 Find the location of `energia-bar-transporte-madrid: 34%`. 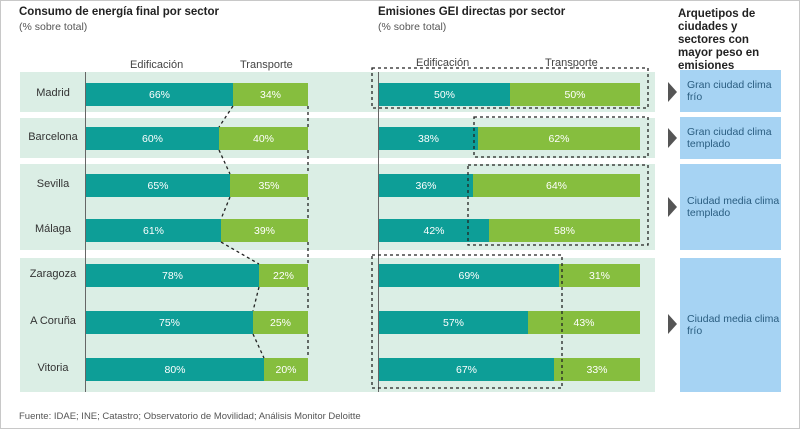

energia-bar-transporte-madrid: 34% is located at coordinates (270, 94).